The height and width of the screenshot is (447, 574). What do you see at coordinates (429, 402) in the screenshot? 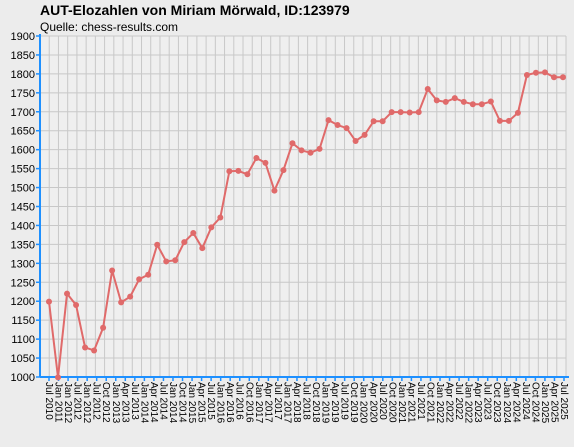
I see `x-tick-label: Oct 2021` at bounding box center [429, 402].